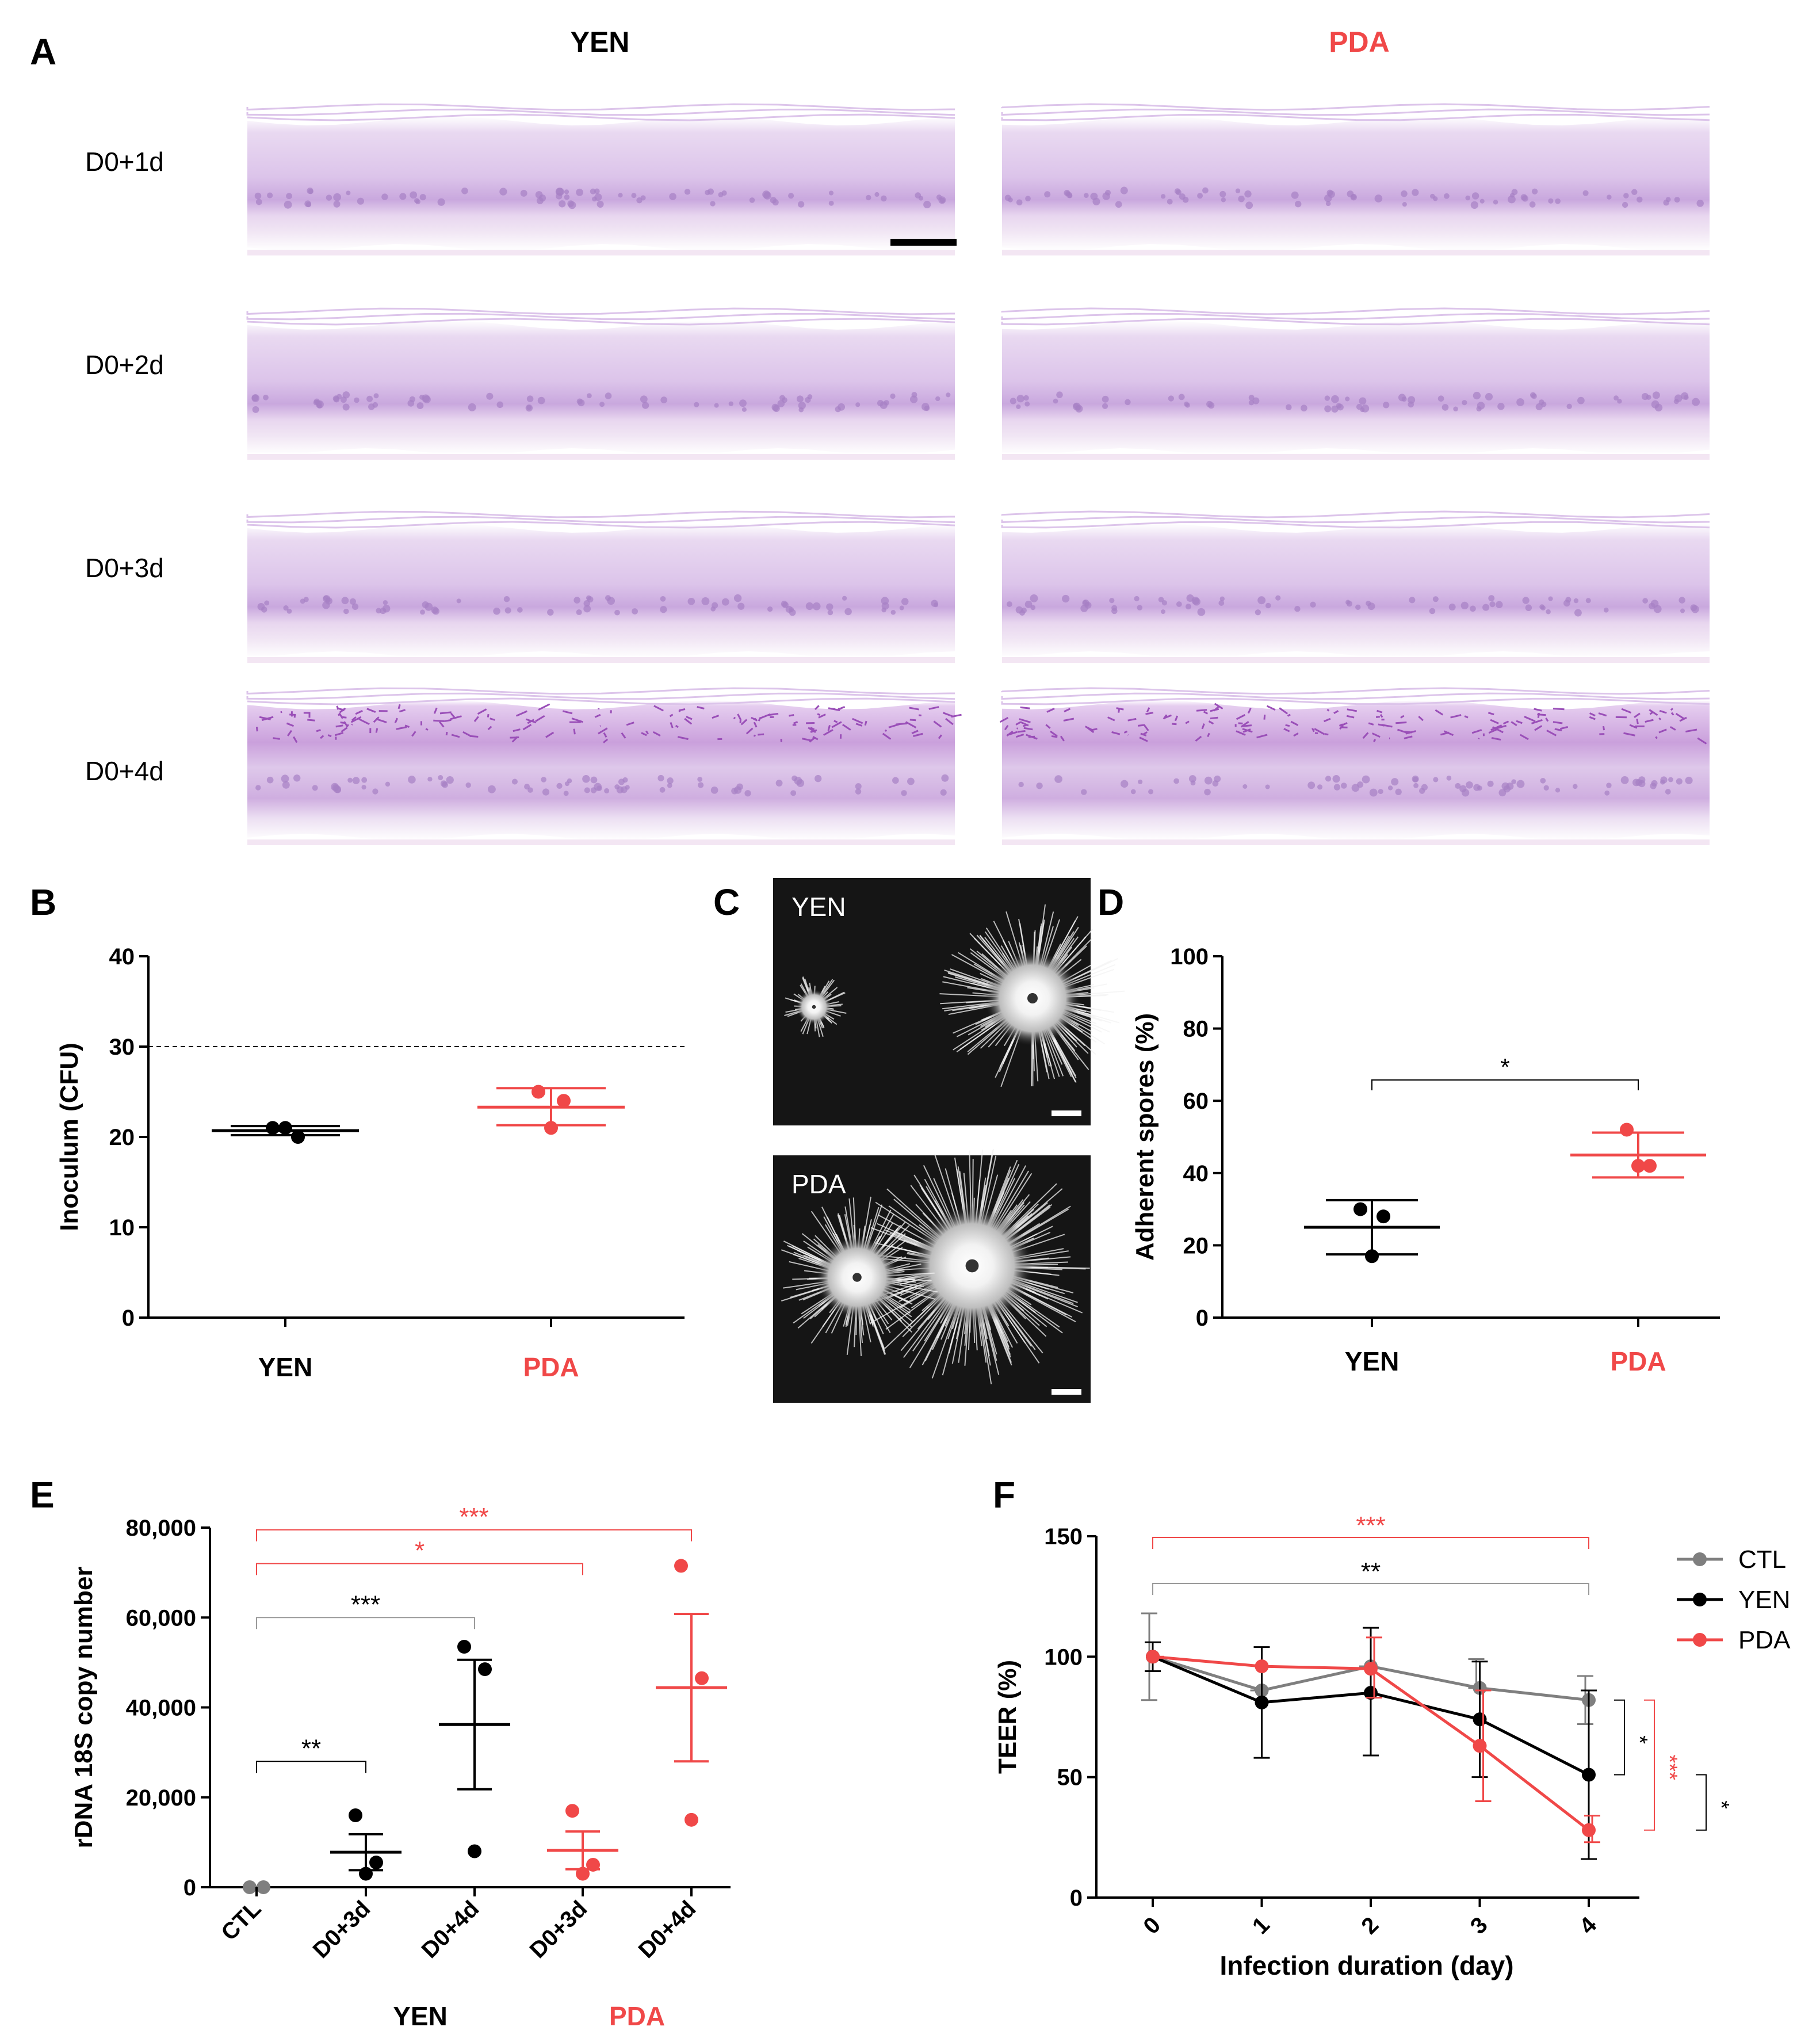 Image resolution: width=1820 pixels, height=2042 pixels. I want to click on significance-label: ***, so click(365, 1604).